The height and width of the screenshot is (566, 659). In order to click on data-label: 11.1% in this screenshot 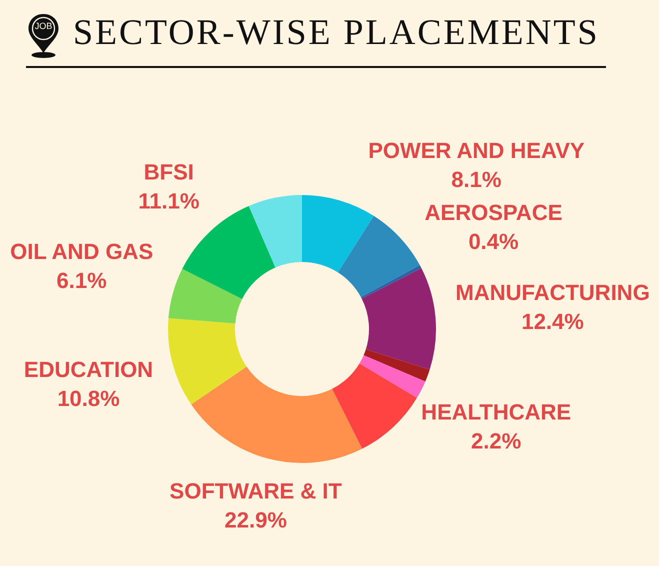, I will do `click(169, 201)`.